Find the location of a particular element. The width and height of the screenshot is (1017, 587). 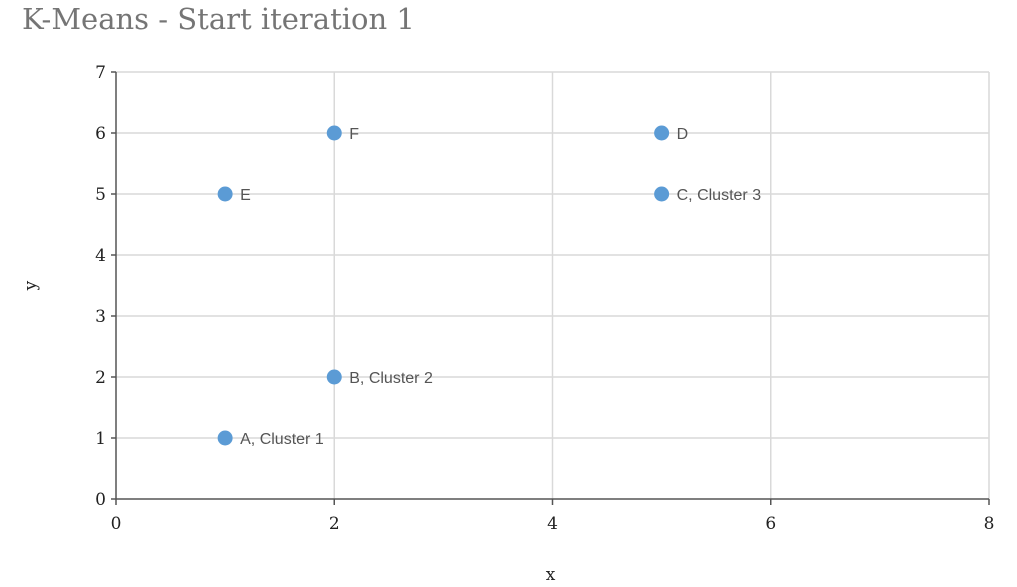

y-tick-label: 7 is located at coordinates (100, 73).